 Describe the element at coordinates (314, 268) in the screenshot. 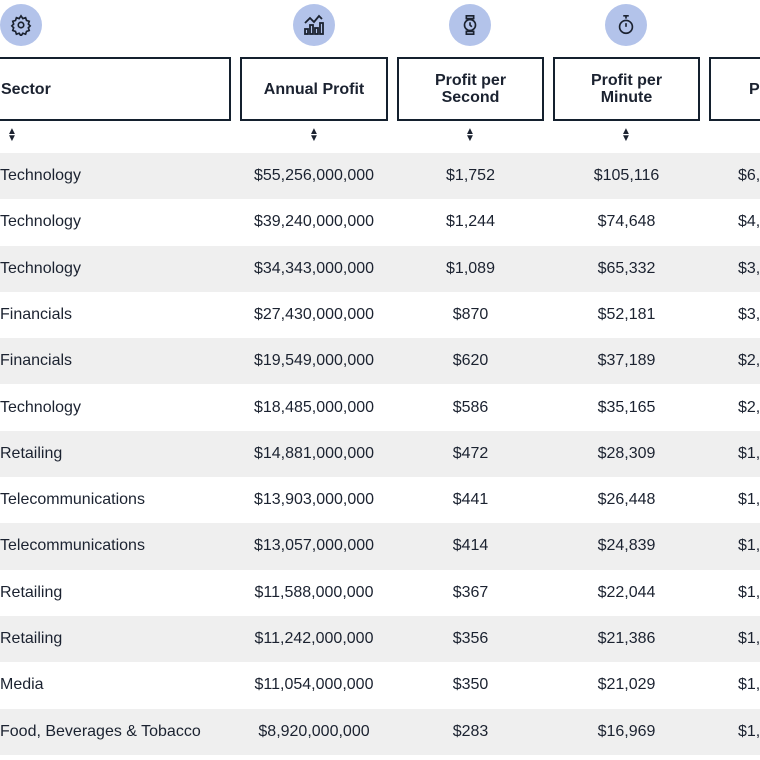

I see `annual-profit-cell: $34,343,000,000` at that location.